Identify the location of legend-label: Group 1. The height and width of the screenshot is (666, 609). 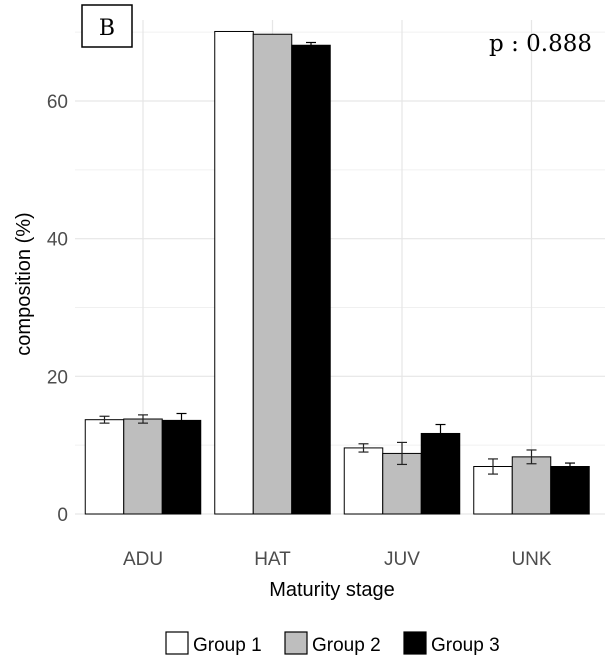
(227, 645).